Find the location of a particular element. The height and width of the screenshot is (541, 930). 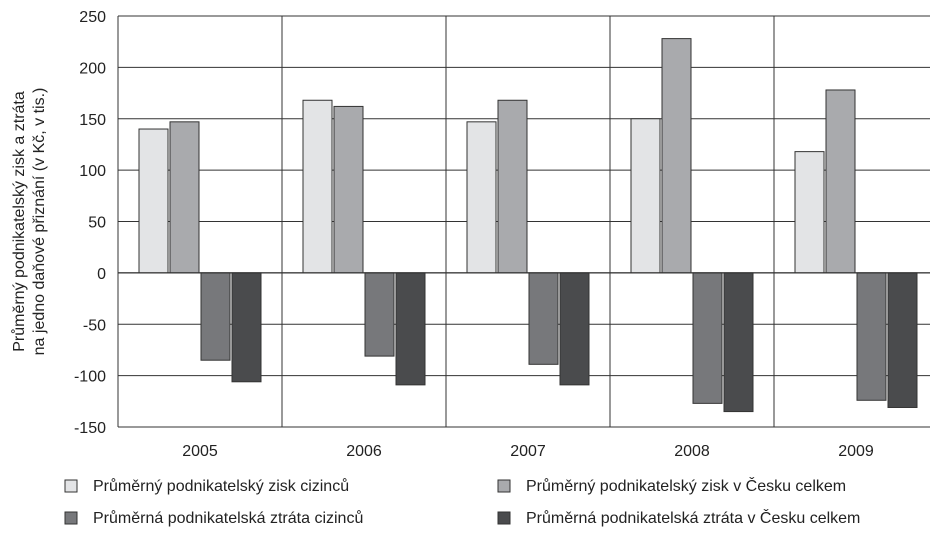

x-tick-label: 2005 is located at coordinates (200, 451).